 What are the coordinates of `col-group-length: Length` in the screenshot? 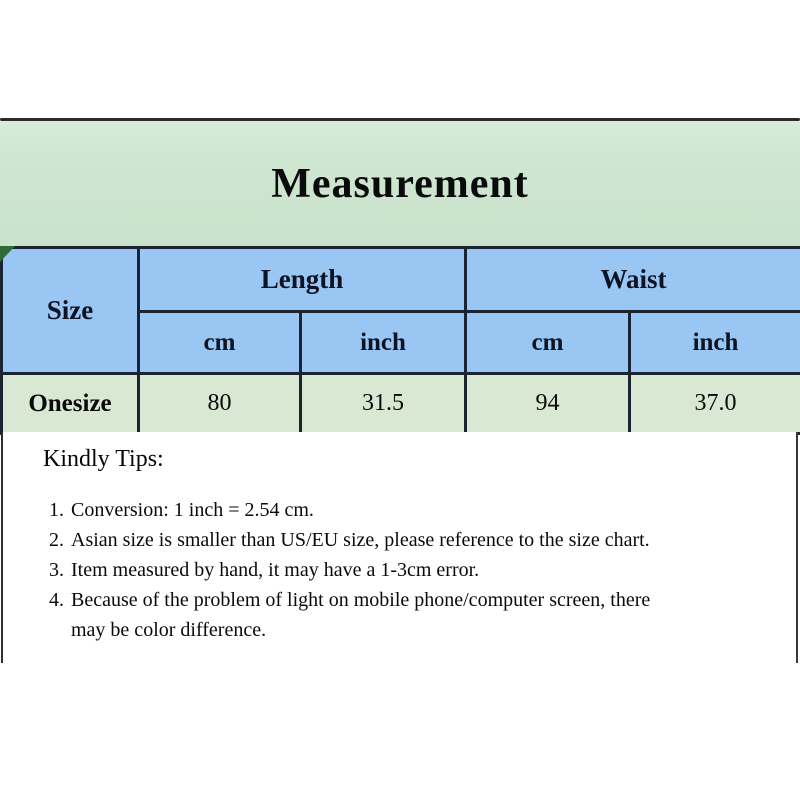 It's located at (302, 279).